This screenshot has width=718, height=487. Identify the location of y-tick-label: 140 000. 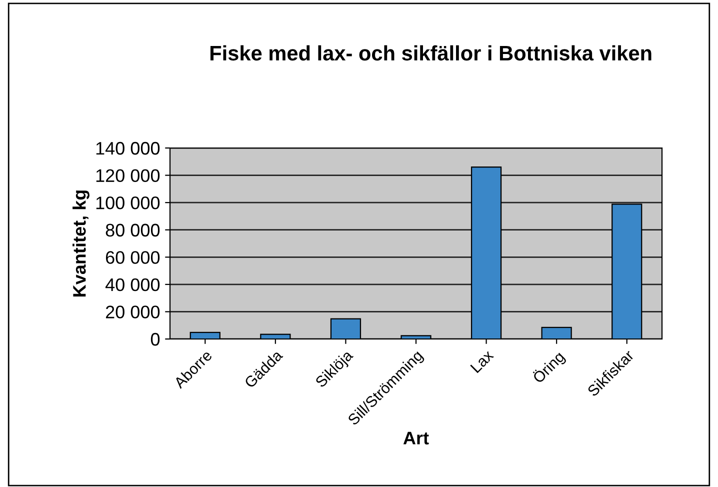
(128, 148).